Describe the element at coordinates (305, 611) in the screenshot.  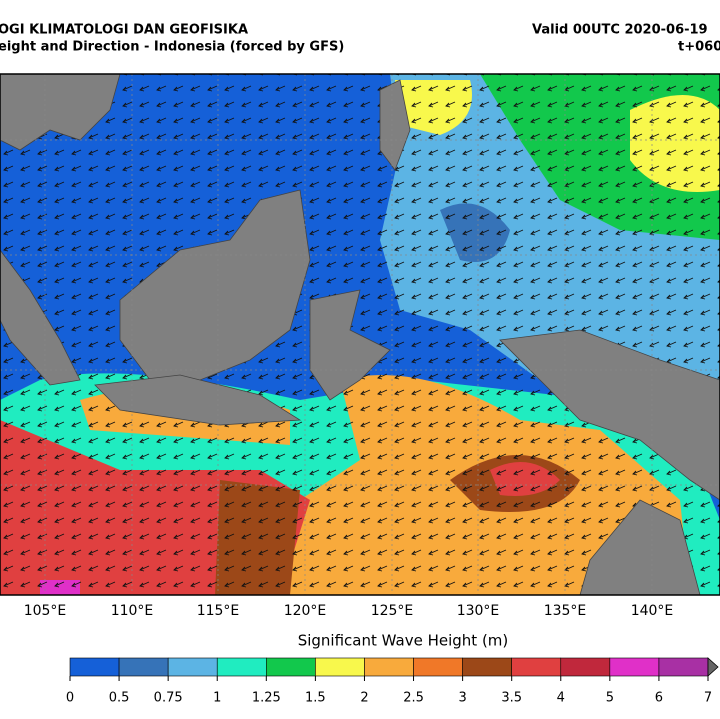
I see `lon-label: 120°E` at that location.